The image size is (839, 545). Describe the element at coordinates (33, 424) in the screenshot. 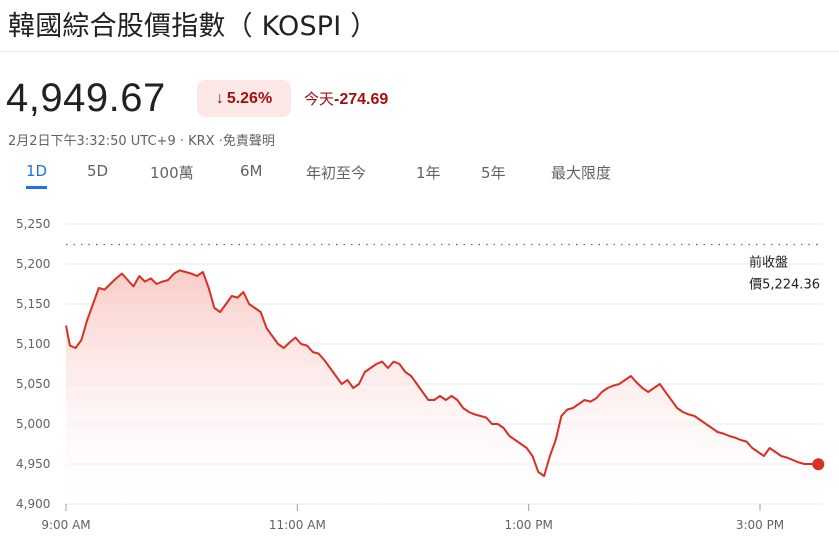

I see `y-tick-label: 5,000` at that location.